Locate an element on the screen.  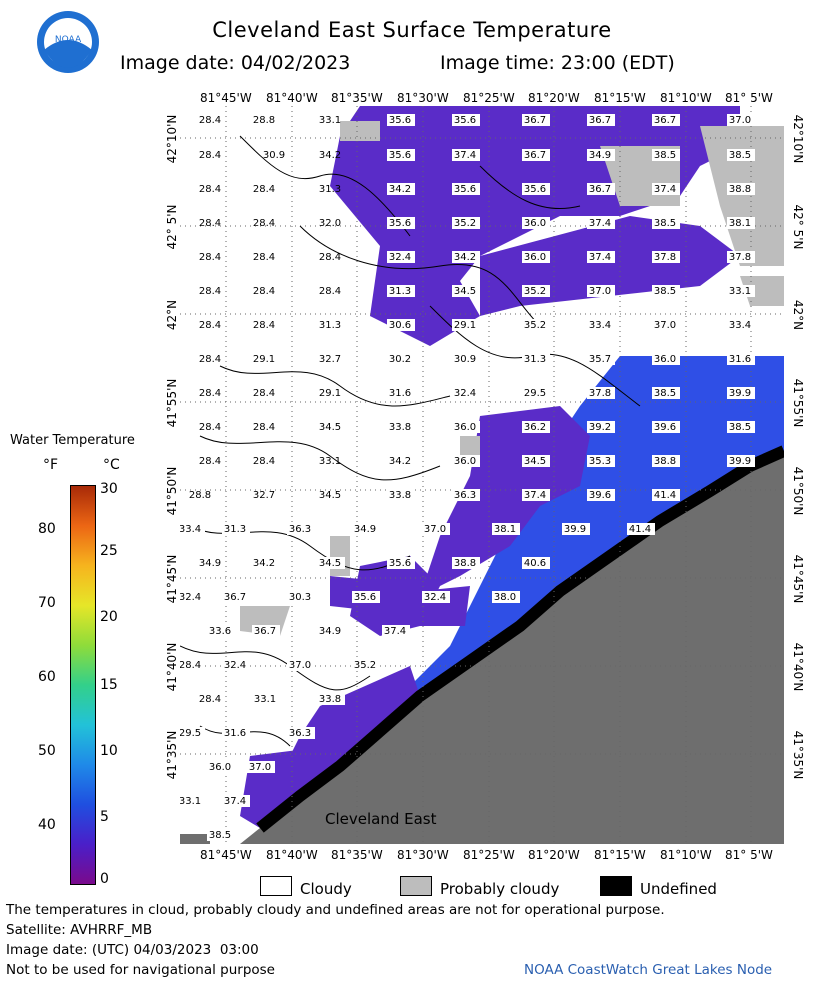
temperature-label: 33.1 is located at coordinates (330, 461).